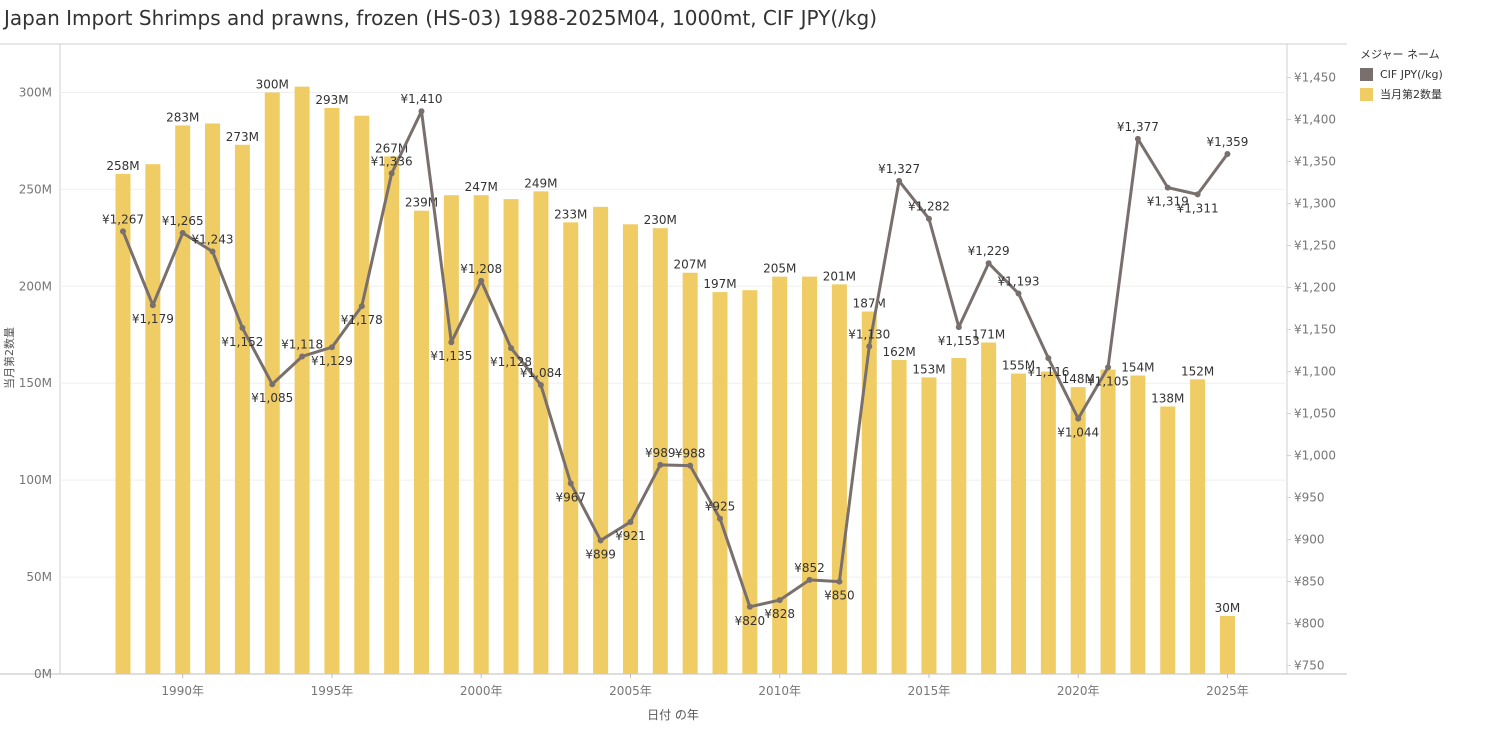 Image resolution: width=1499 pixels, height=732 pixels. I want to click on bar-label: 197M, so click(719, 284).